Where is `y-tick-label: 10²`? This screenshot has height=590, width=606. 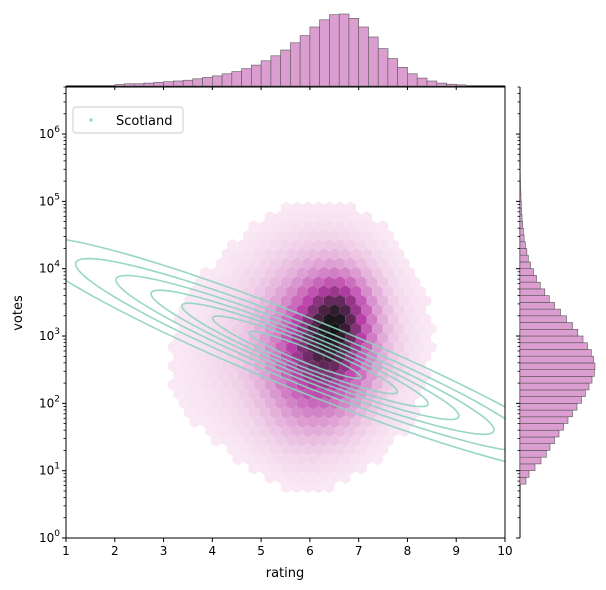 y-tick-label: 10² is located at coordinates (49, 402).